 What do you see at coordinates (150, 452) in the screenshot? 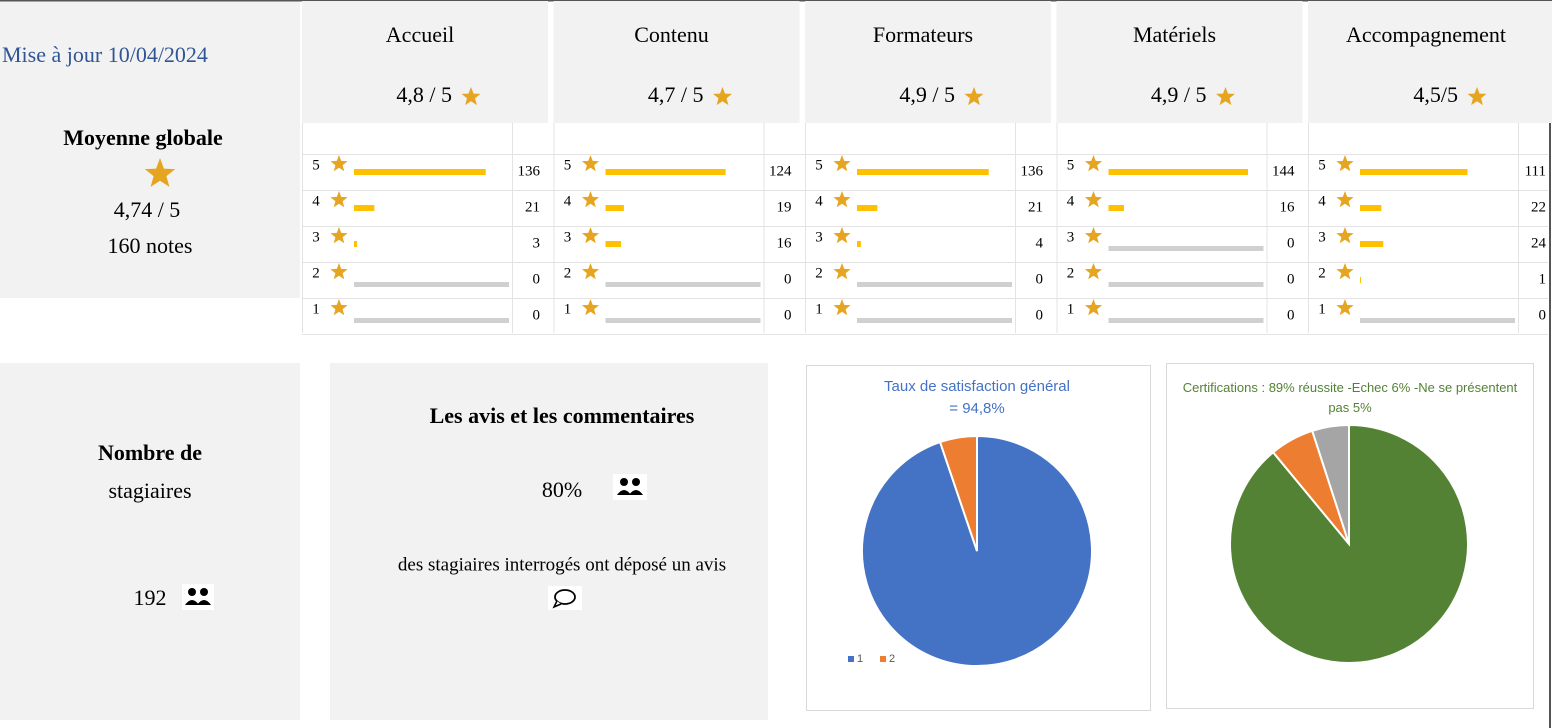
I see `trainees-title: Nombre de` at bounding box center [150, 452].